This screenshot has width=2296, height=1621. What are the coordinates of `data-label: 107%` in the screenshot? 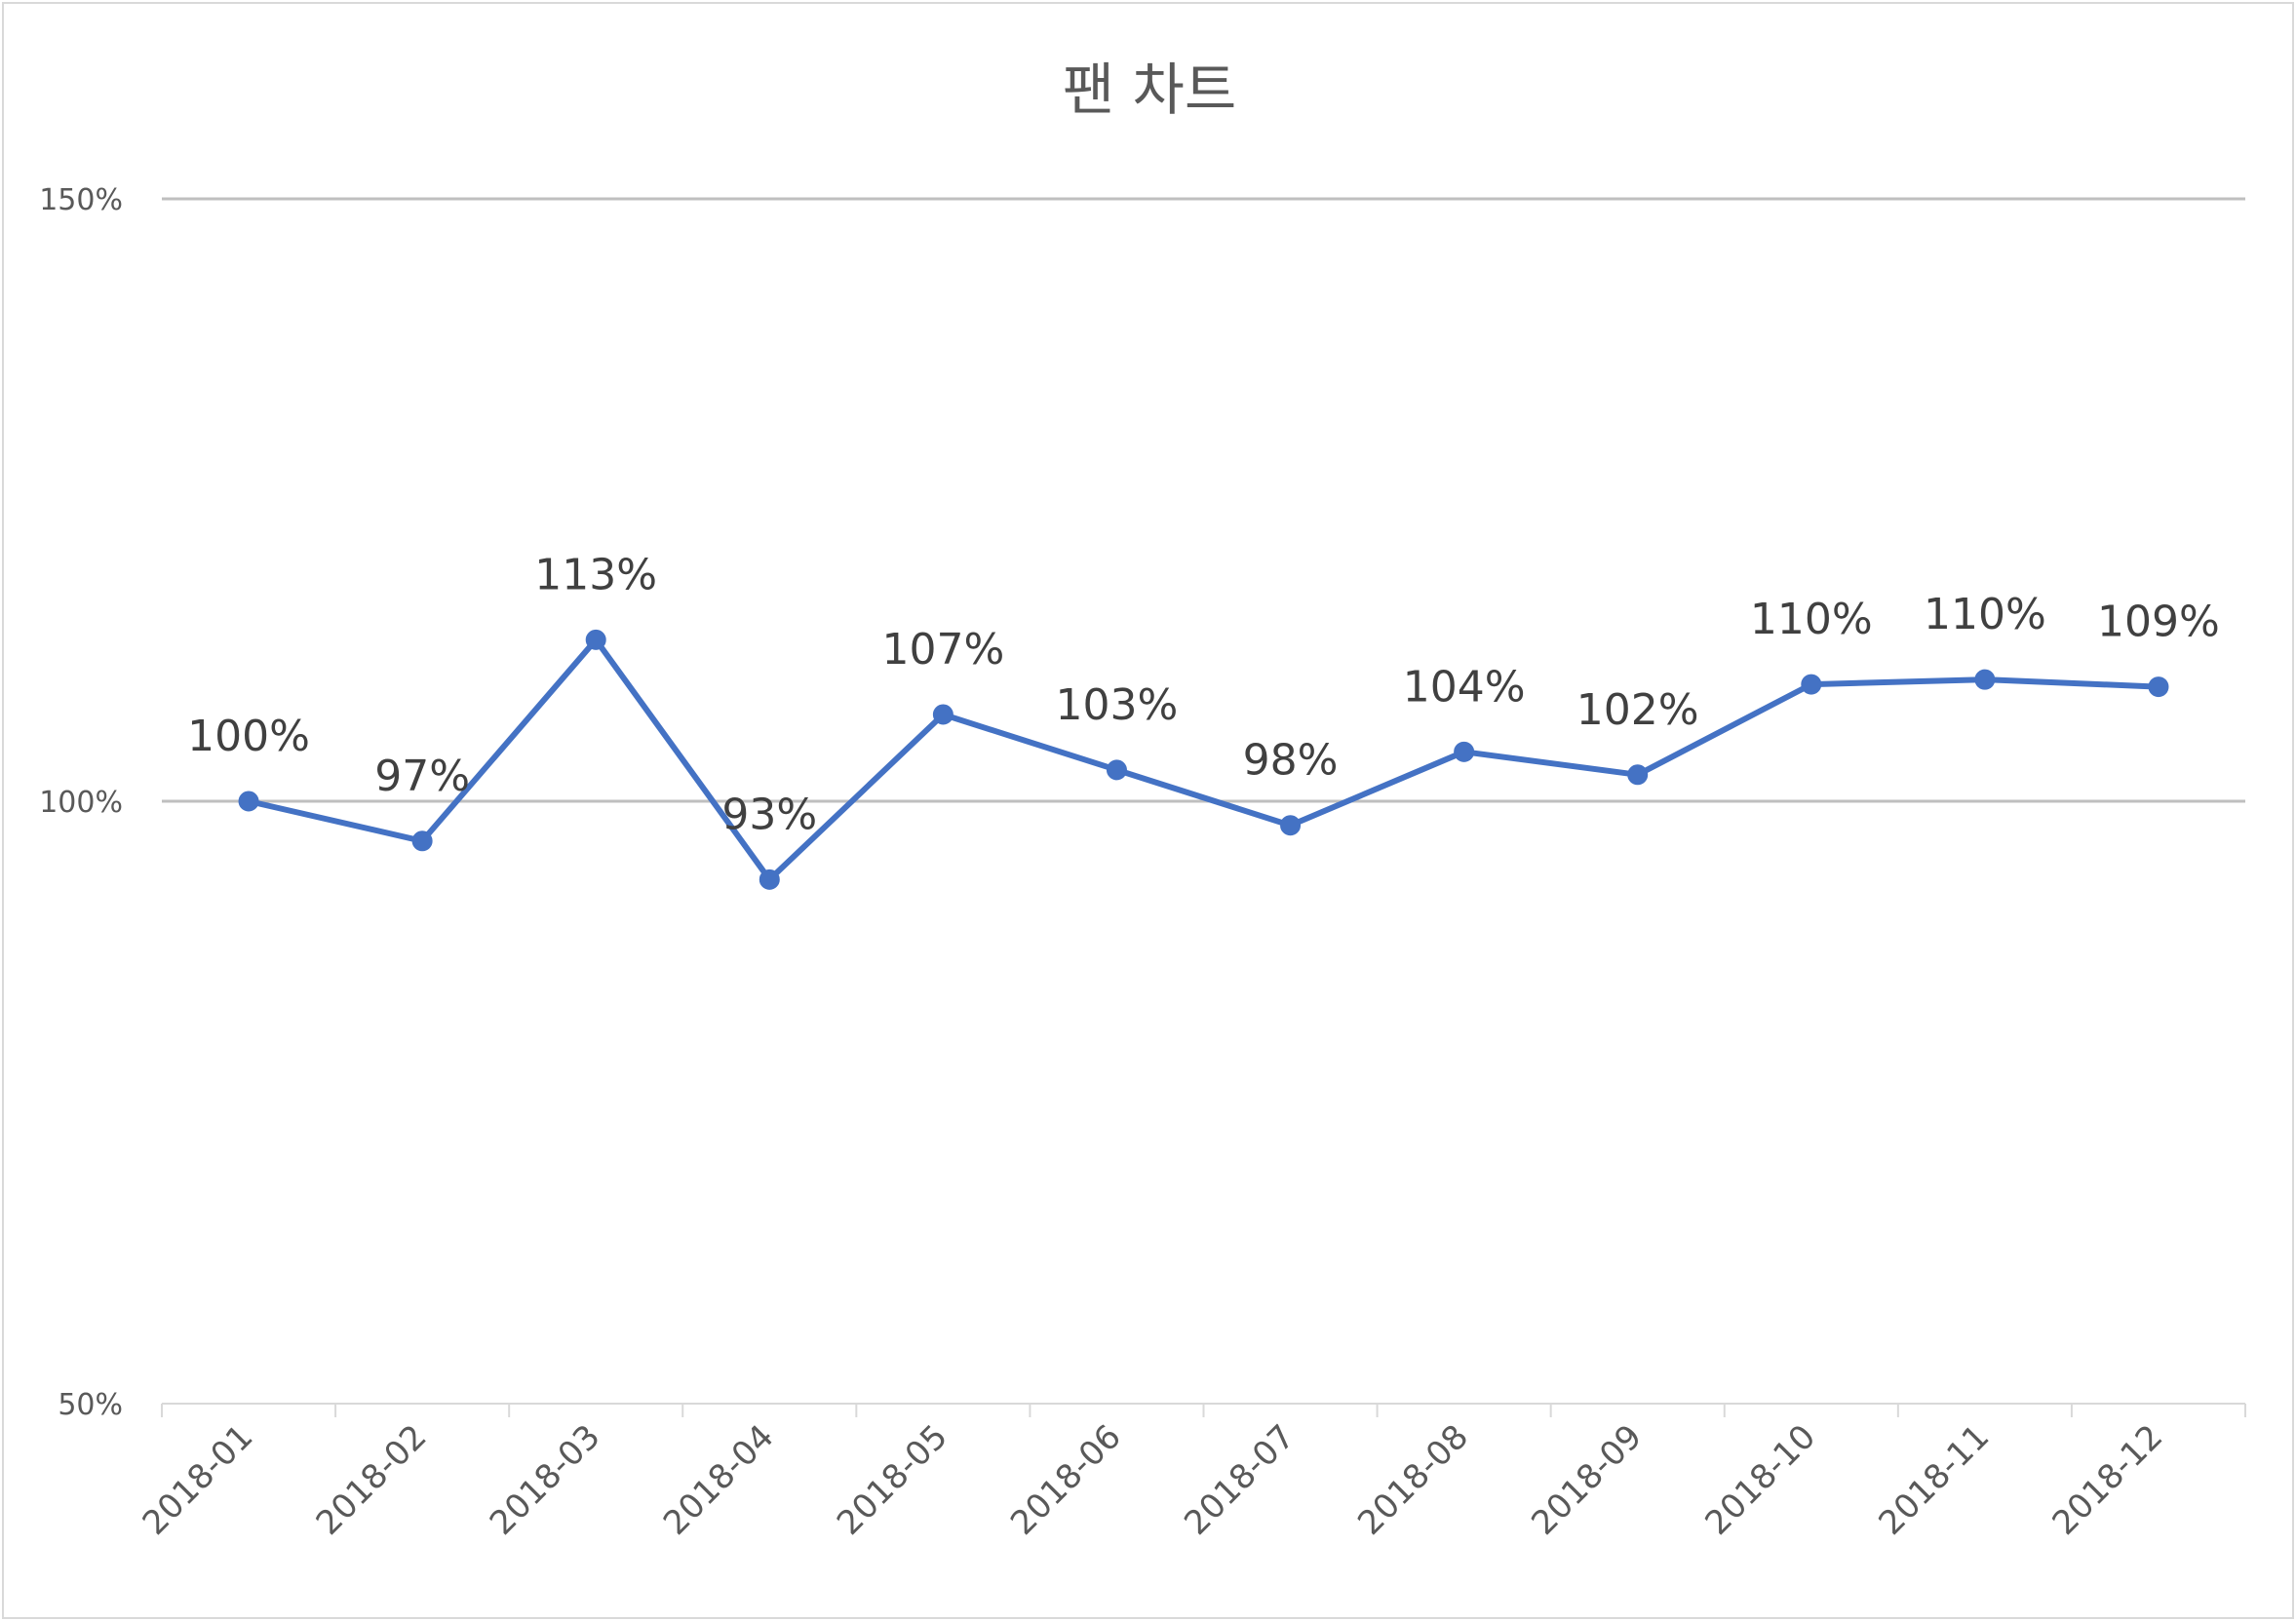 It's located at (942, 650).